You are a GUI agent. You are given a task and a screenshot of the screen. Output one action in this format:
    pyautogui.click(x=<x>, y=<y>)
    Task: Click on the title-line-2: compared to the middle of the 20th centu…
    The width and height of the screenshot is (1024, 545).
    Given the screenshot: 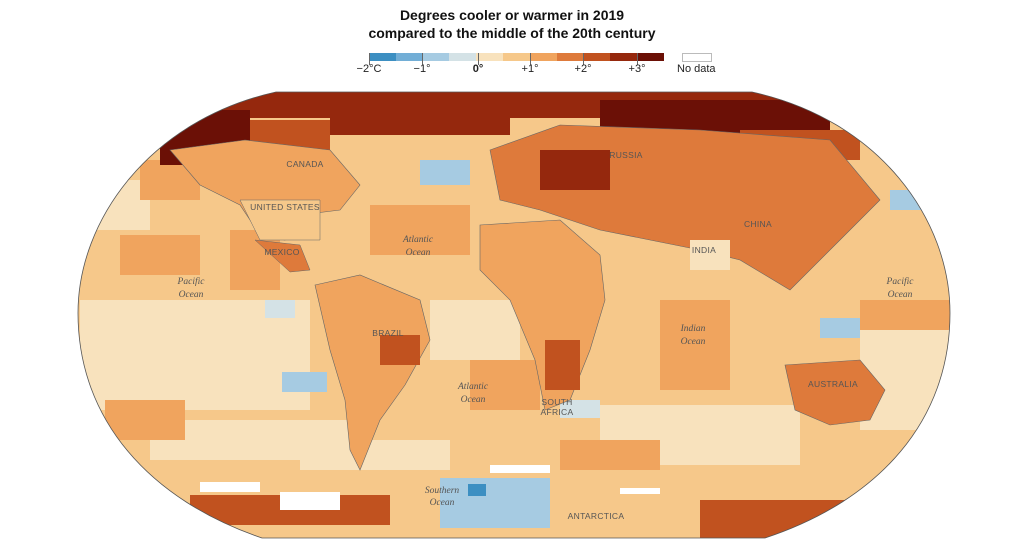 What is the action you would take?
    pyautogui.click(x=512, y=33)
    